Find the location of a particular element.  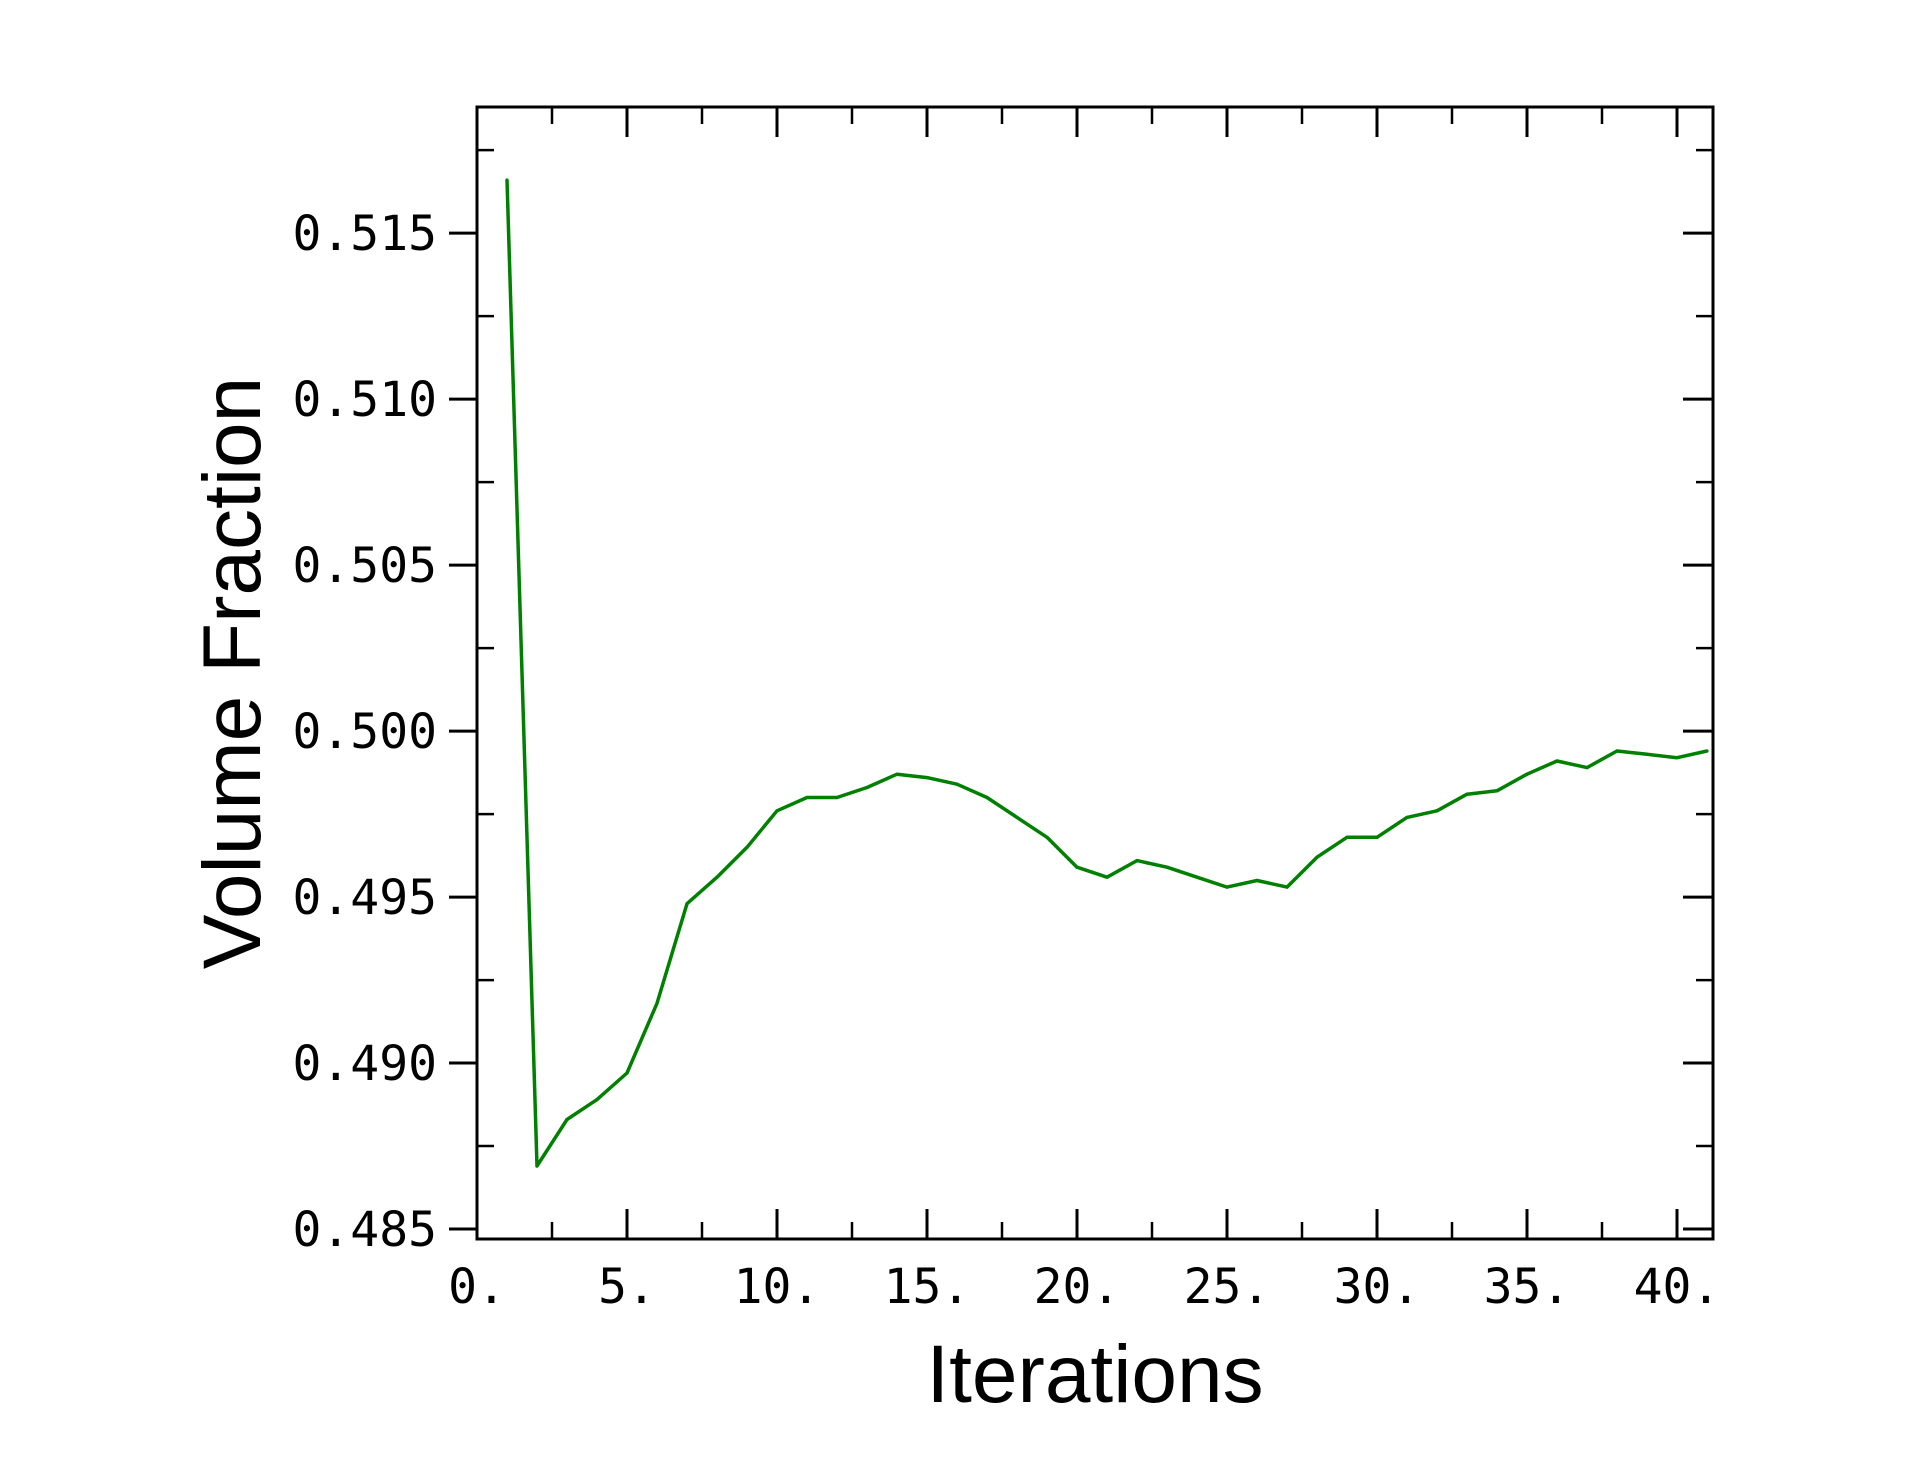

y-tick-label: 0.500 is located at coordinates (365, 732).